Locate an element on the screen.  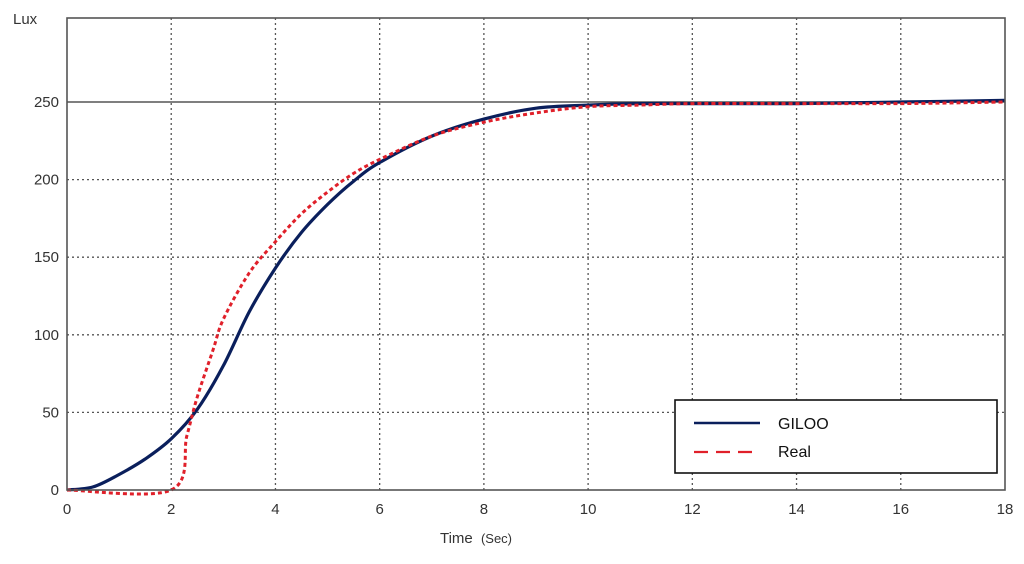
x-tick-label-8: 8 is located at coordinates (484, 509).